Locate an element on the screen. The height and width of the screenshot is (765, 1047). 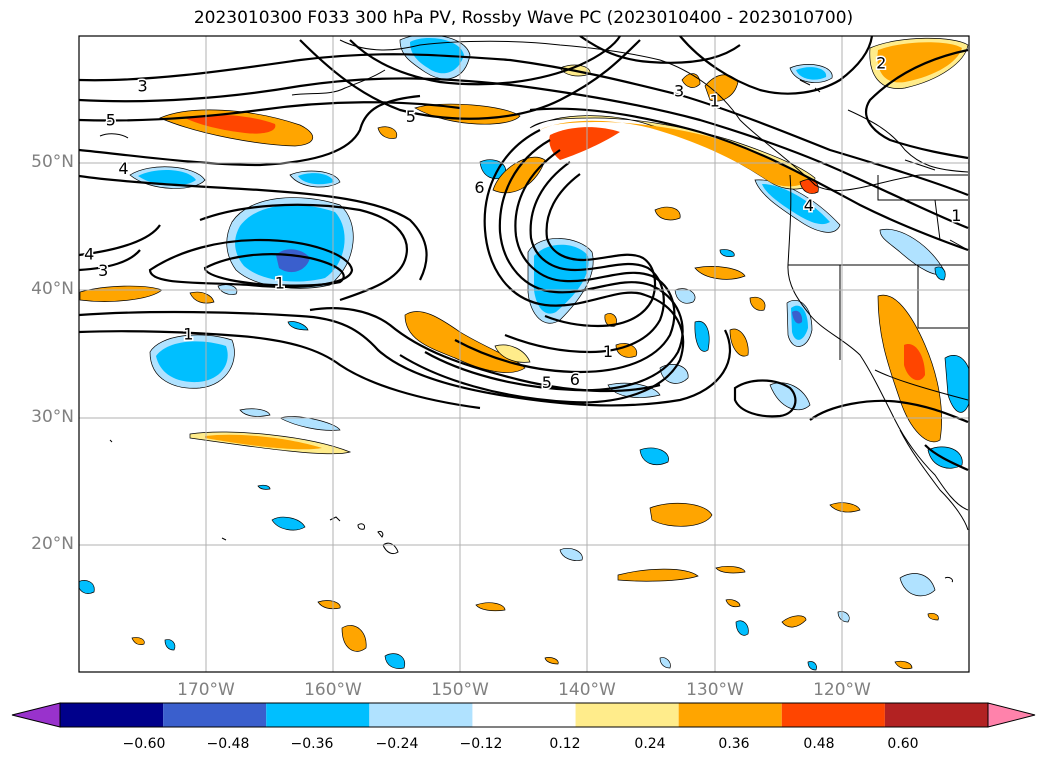
colorbar-tick-label: 0.36 is located at coordinates (734, 744).